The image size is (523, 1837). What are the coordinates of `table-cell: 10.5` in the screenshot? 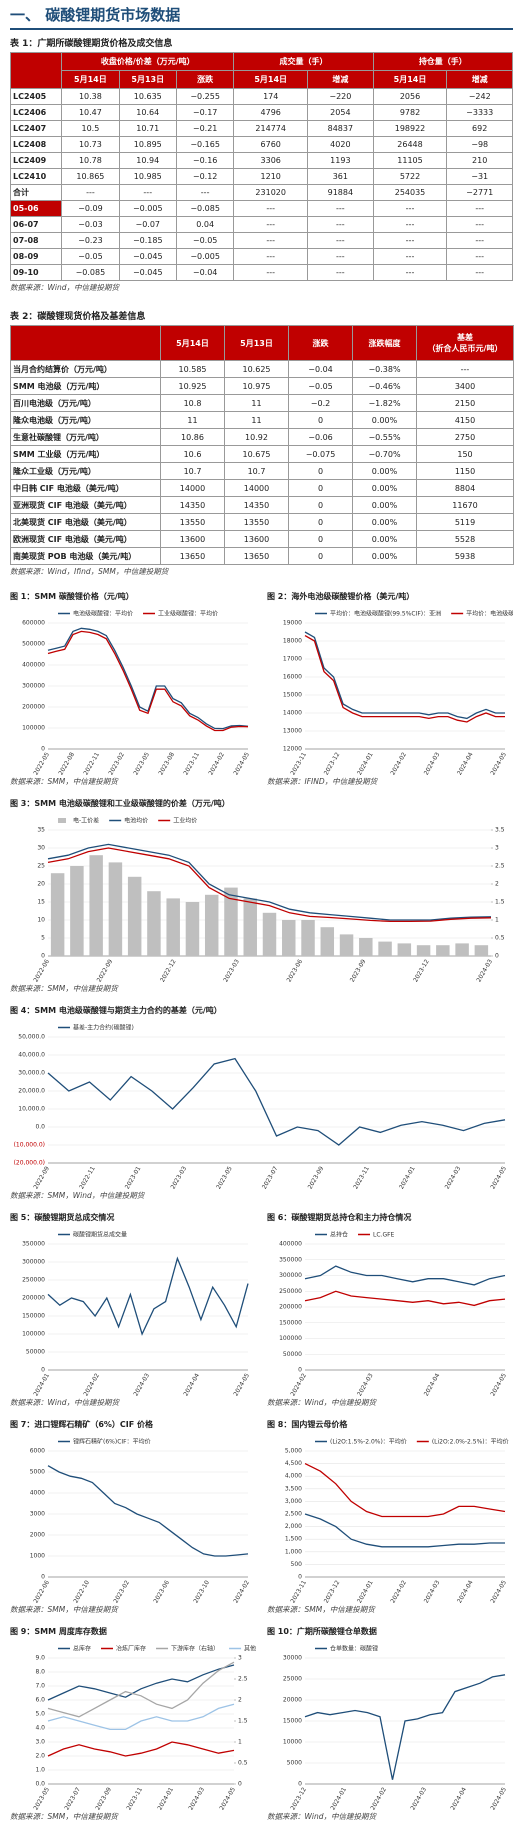 It's located at (90, 128).